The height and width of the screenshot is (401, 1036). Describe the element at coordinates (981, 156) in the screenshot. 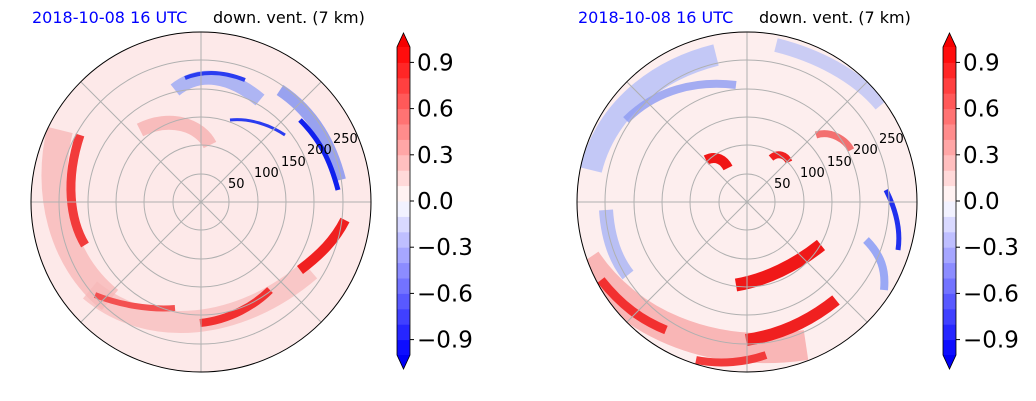

I see `colorbar-tick-label: 0.3` at that location.